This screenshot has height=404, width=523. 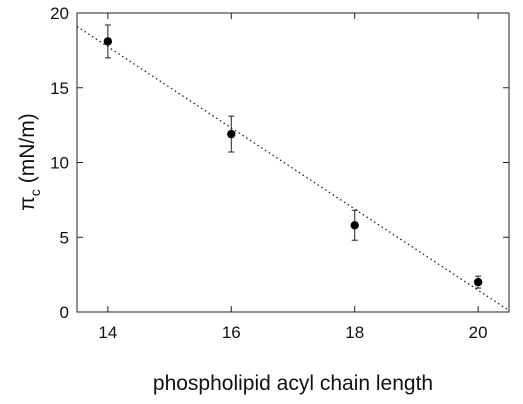 What do you see at coordinates (27, 203) in the screenshot?
I see `y-axis-title-symbol: π` at bounding box center [27, 203].